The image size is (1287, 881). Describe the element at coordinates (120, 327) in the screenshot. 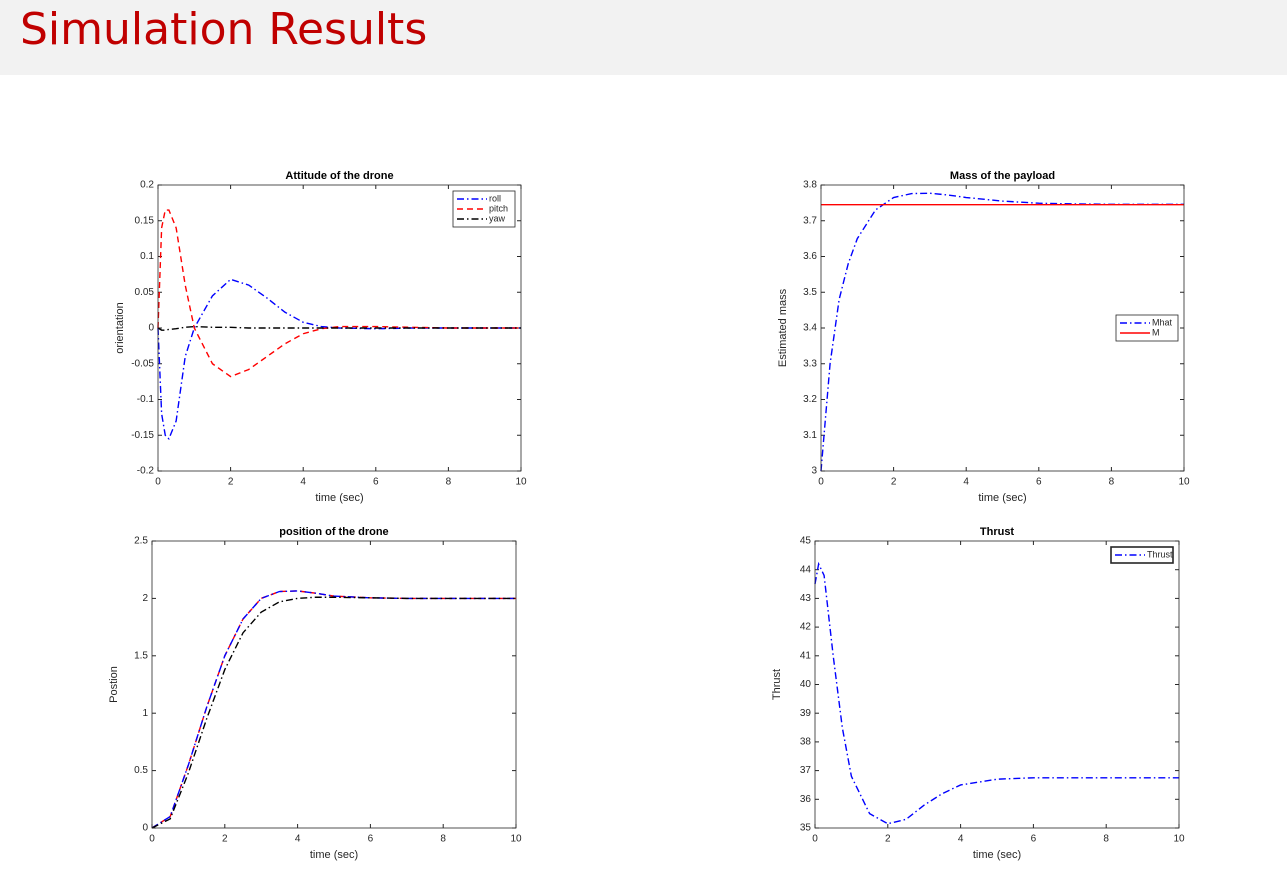

I see `y-axis-label: orientation` at that location.